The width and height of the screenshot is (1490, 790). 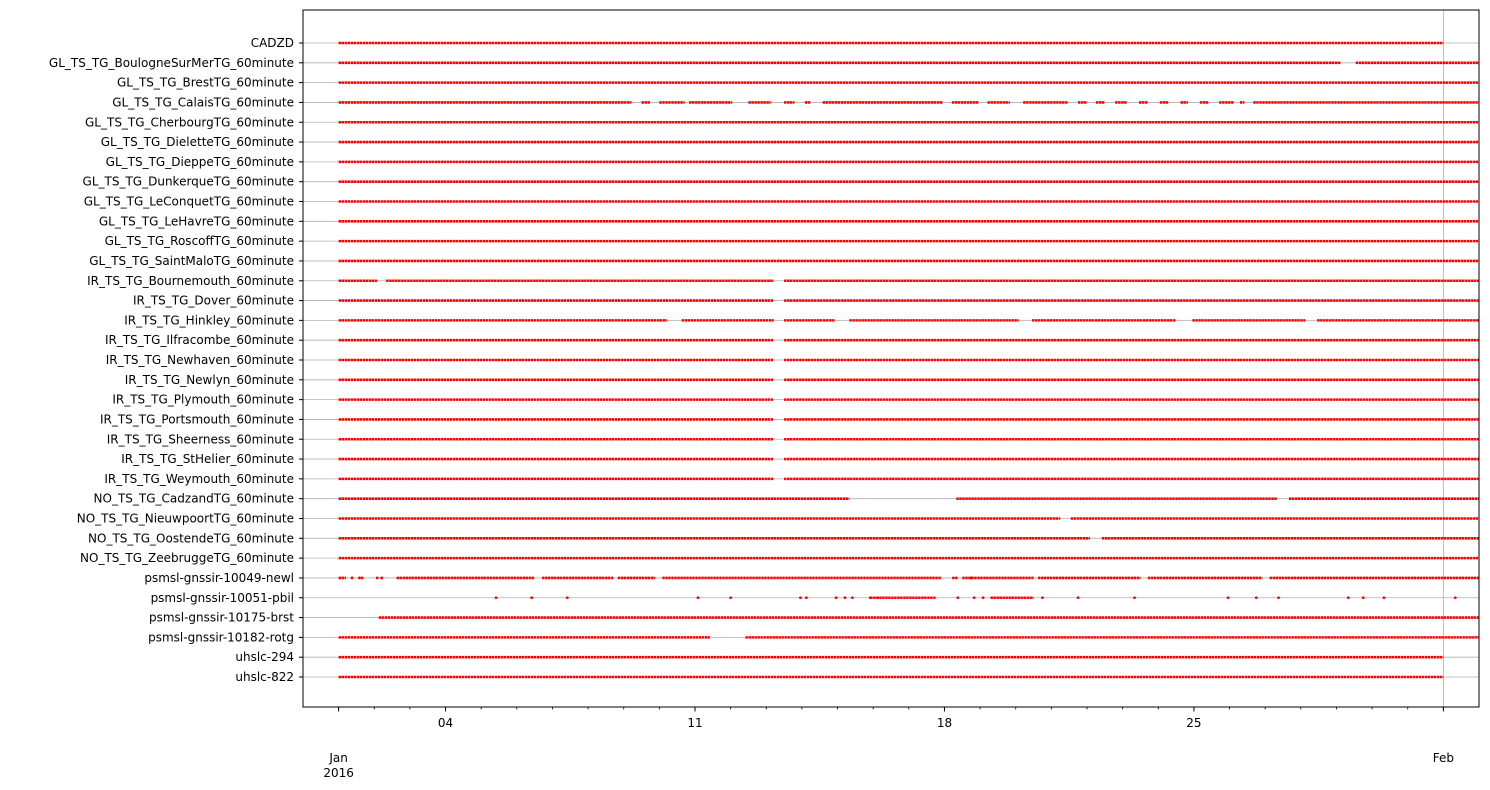 What do you see at coordinates (200, 360) in the screenshot?
I see `y-tick-label: IR_TS_TG_Newhaven_60minute` at bounding box center [200, 360].